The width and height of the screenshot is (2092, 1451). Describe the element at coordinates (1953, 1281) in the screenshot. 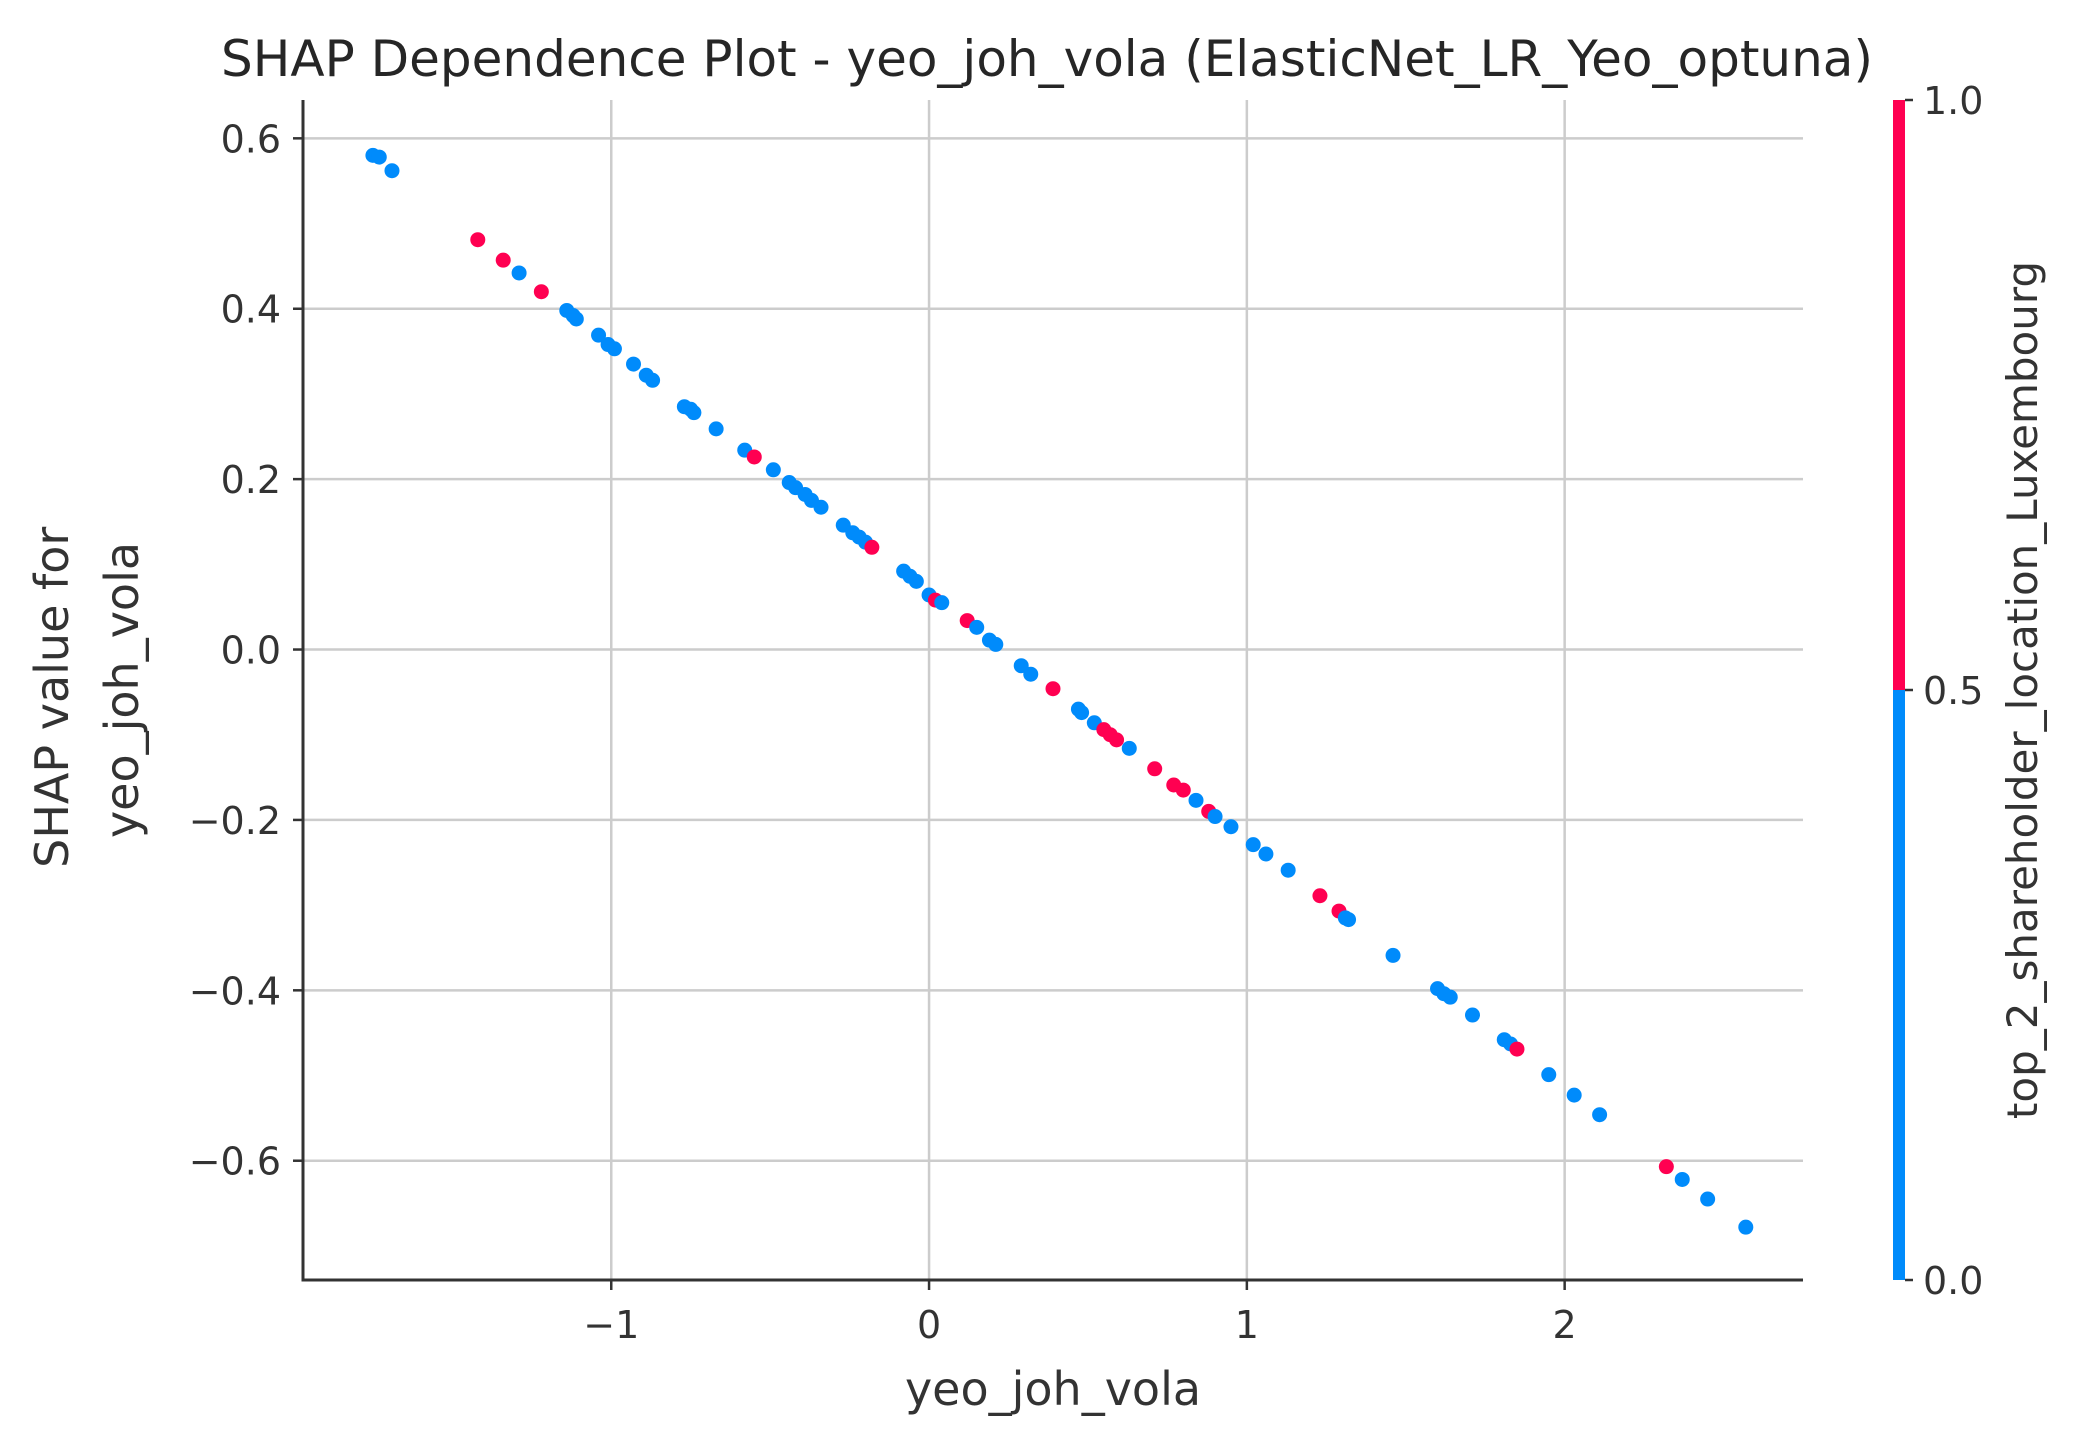

I see `colorbar-tick-label: 0.0` at that location.